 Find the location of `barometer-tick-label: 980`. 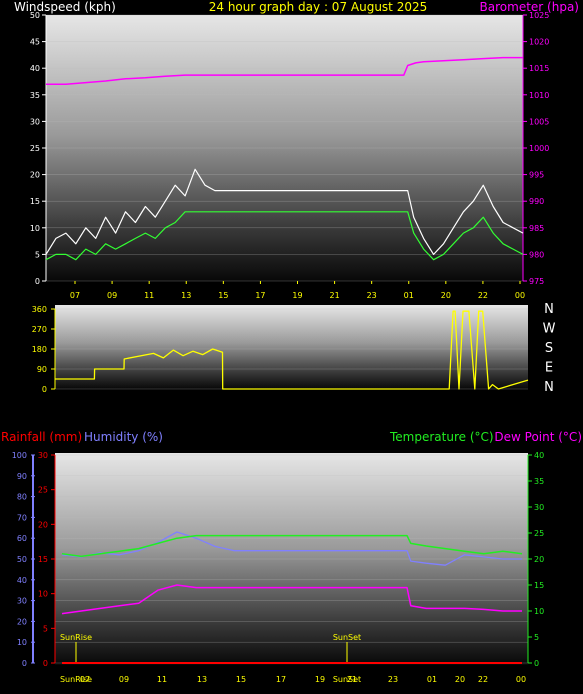

barometer-tick-label: 980 is located at coordinates (536, 254).